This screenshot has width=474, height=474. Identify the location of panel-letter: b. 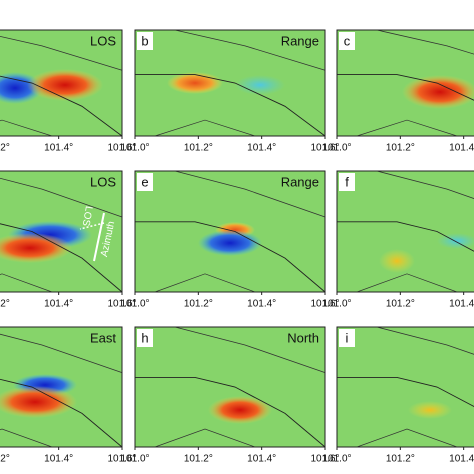
(144, 40).